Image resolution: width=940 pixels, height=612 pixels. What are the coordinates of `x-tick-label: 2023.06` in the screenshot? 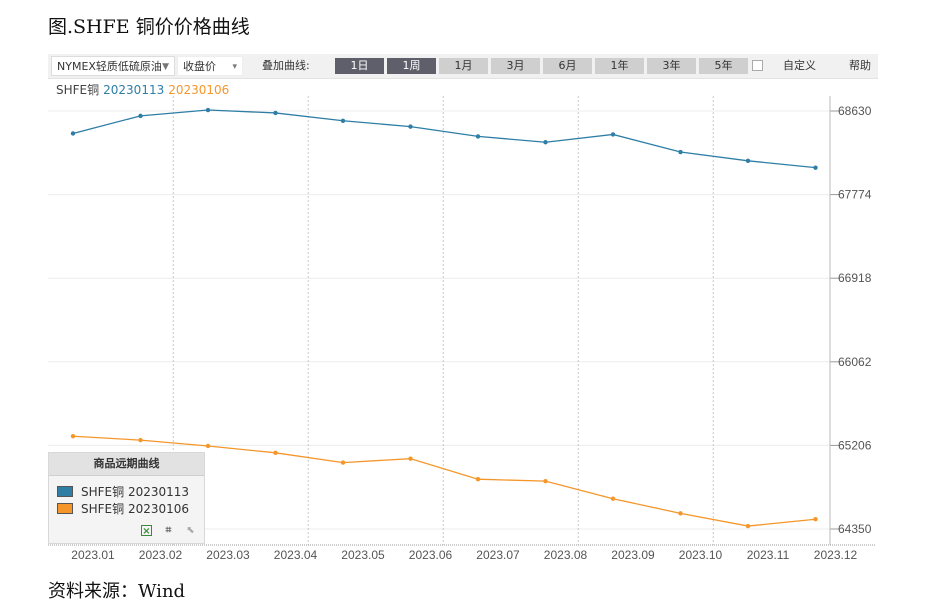 It's located at (431, 555).